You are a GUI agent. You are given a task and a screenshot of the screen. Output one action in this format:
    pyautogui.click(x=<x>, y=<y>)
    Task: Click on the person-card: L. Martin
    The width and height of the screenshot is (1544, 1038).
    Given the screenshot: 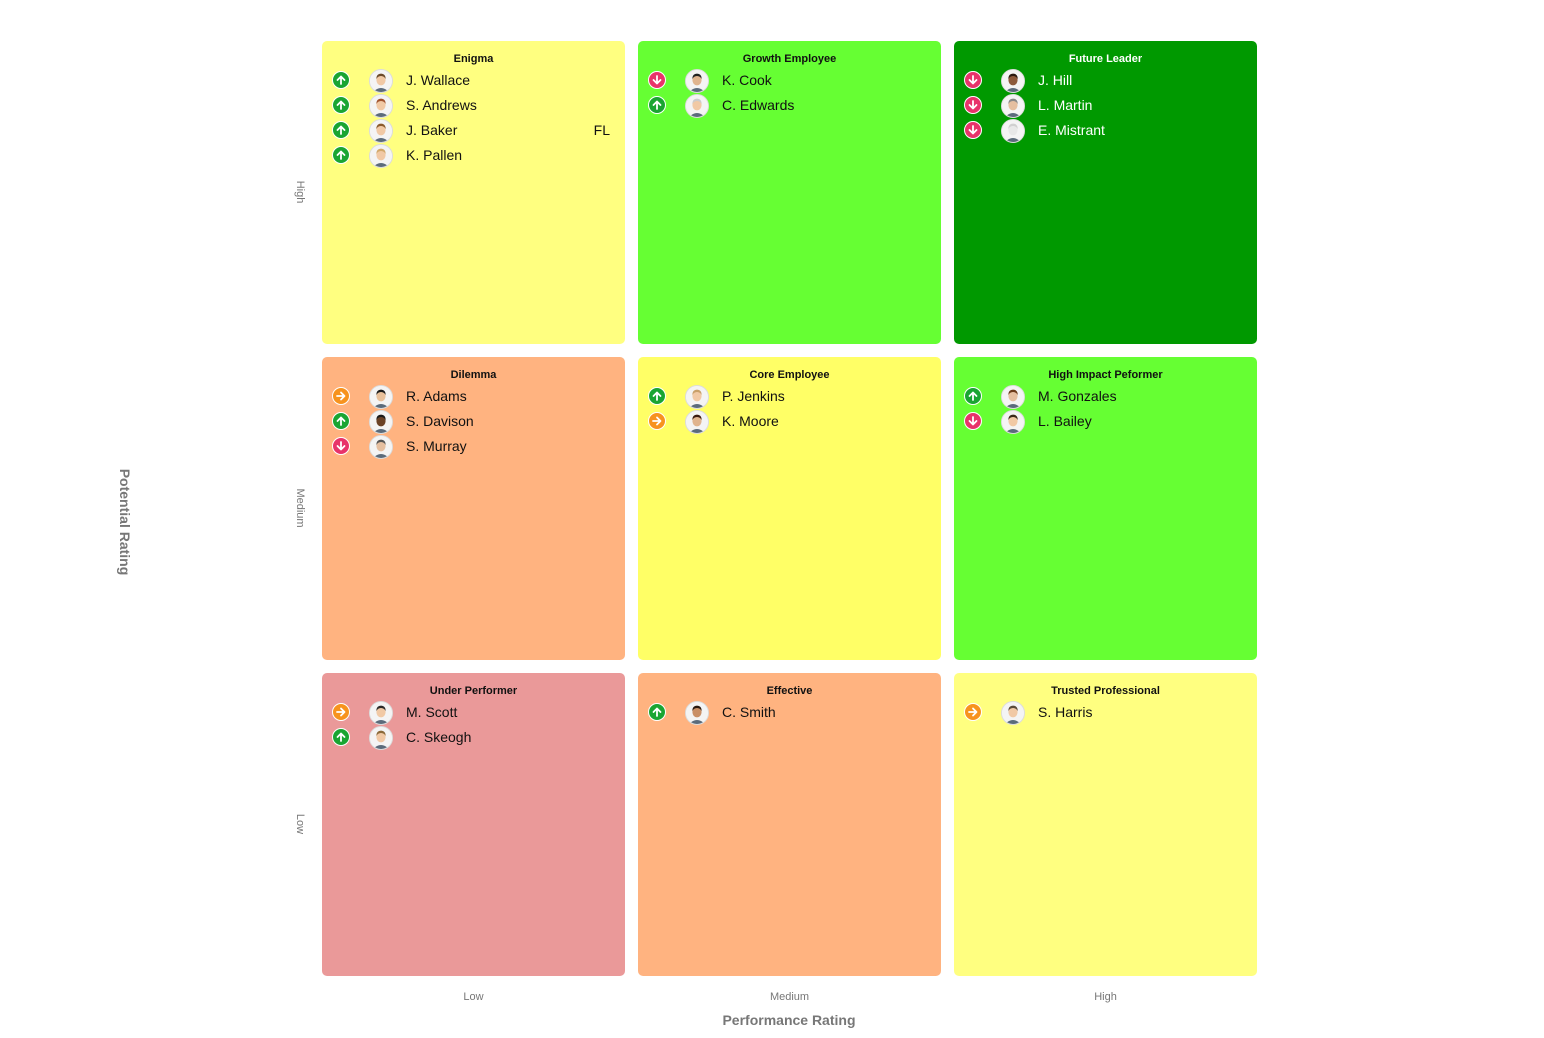 What is the action you would take?
    pyautogui.click(x=1105, y=105)
    